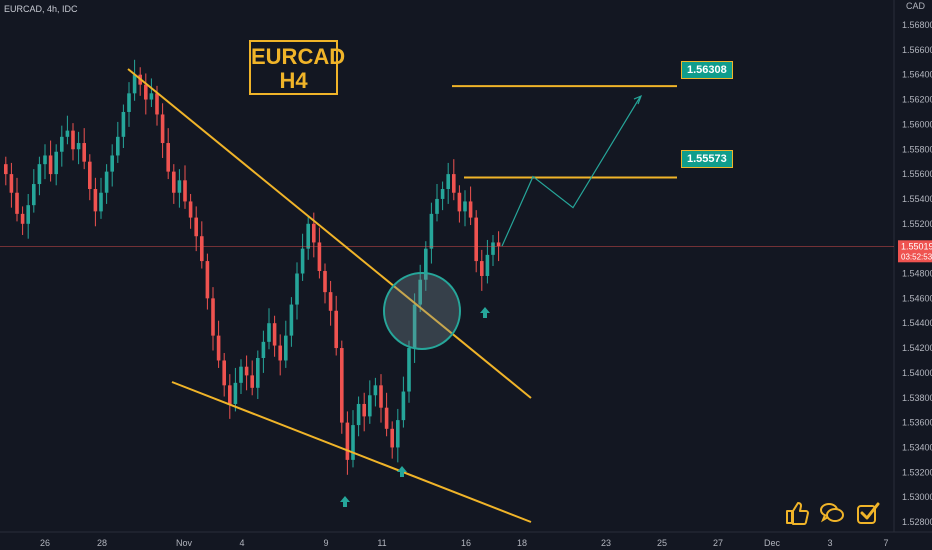 The image size is (932, 550). I want to click on y-tick-7: 1.55400, so click(917, 199).